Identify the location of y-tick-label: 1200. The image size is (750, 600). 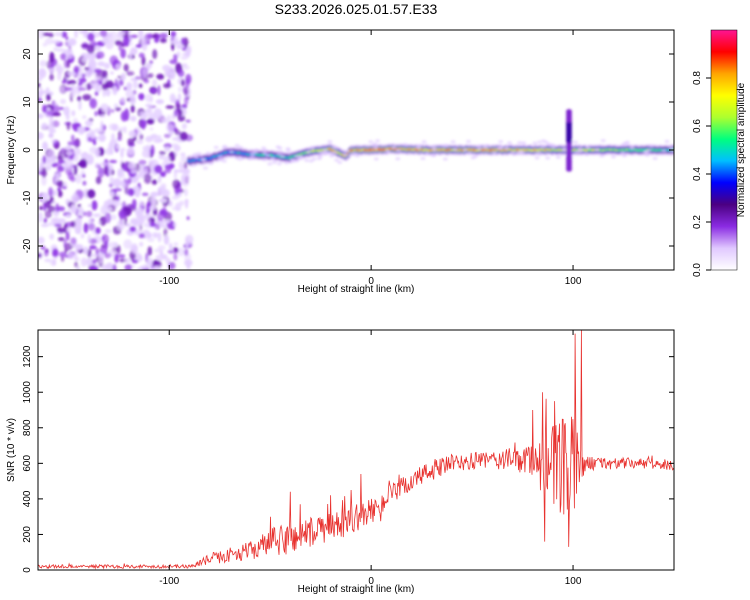
(27, 356).